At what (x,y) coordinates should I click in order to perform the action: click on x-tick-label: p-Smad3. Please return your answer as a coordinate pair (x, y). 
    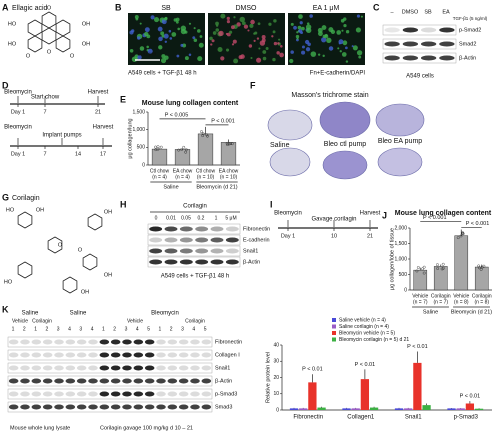
    Looking at the image, I should click on (466, 418).